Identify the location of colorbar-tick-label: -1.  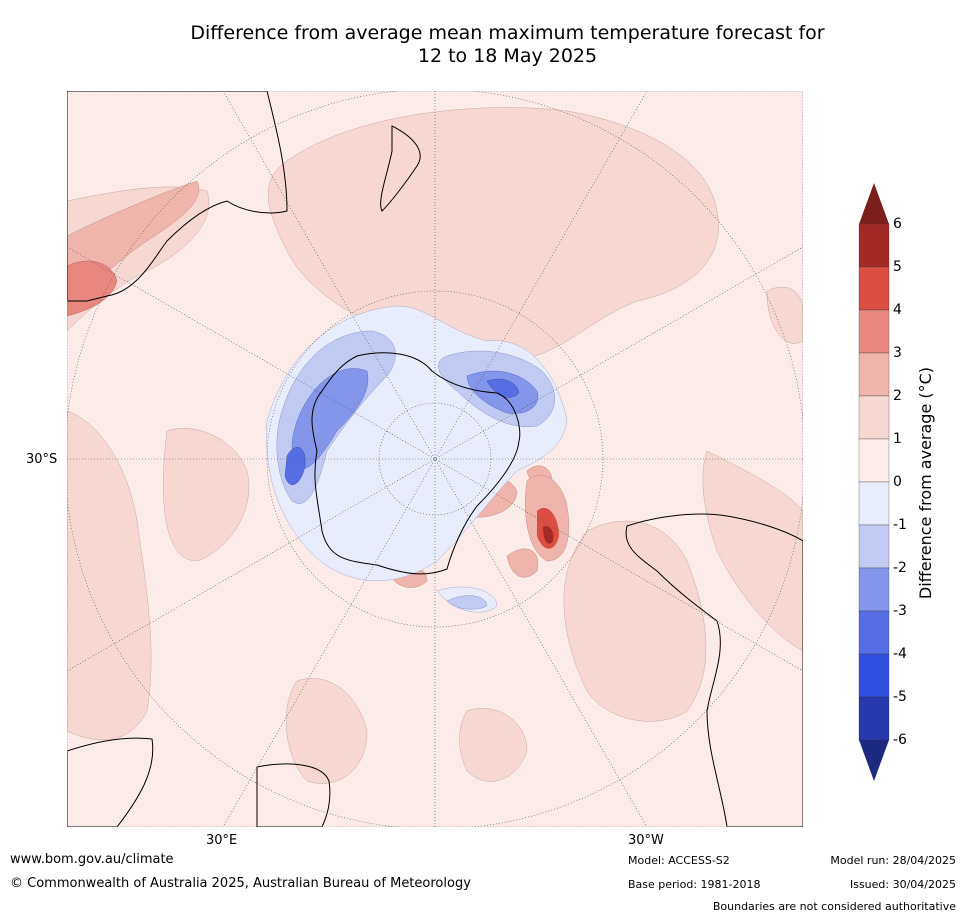
(900, 525).